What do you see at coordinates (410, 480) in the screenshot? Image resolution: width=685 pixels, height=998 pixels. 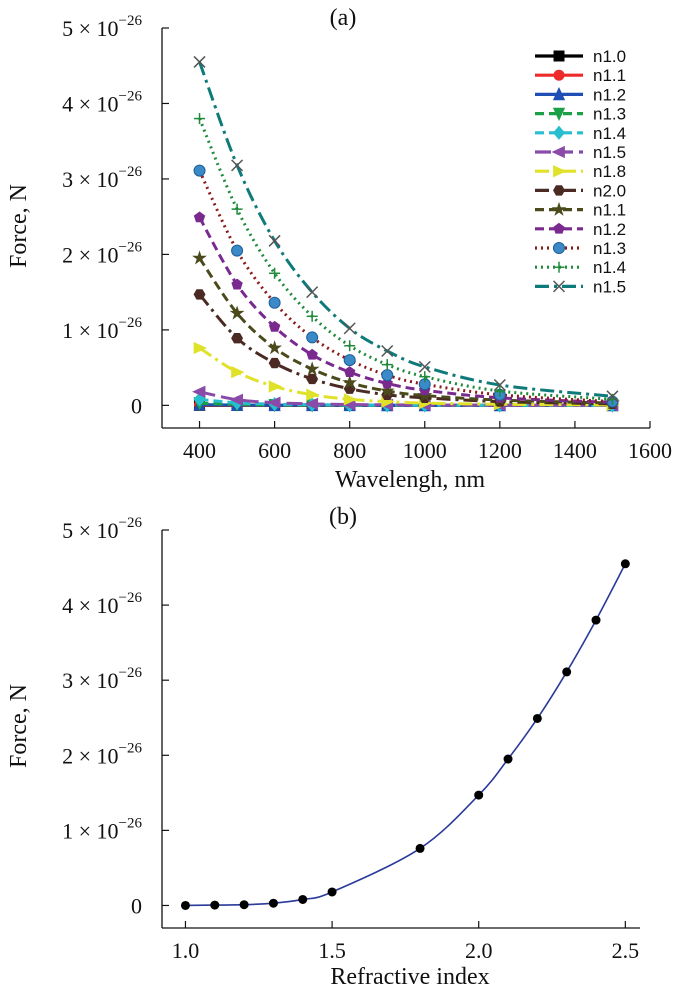 I see `chart-a-x-axis-title: Wavelengh, nm` at bounding box center [410, 480].